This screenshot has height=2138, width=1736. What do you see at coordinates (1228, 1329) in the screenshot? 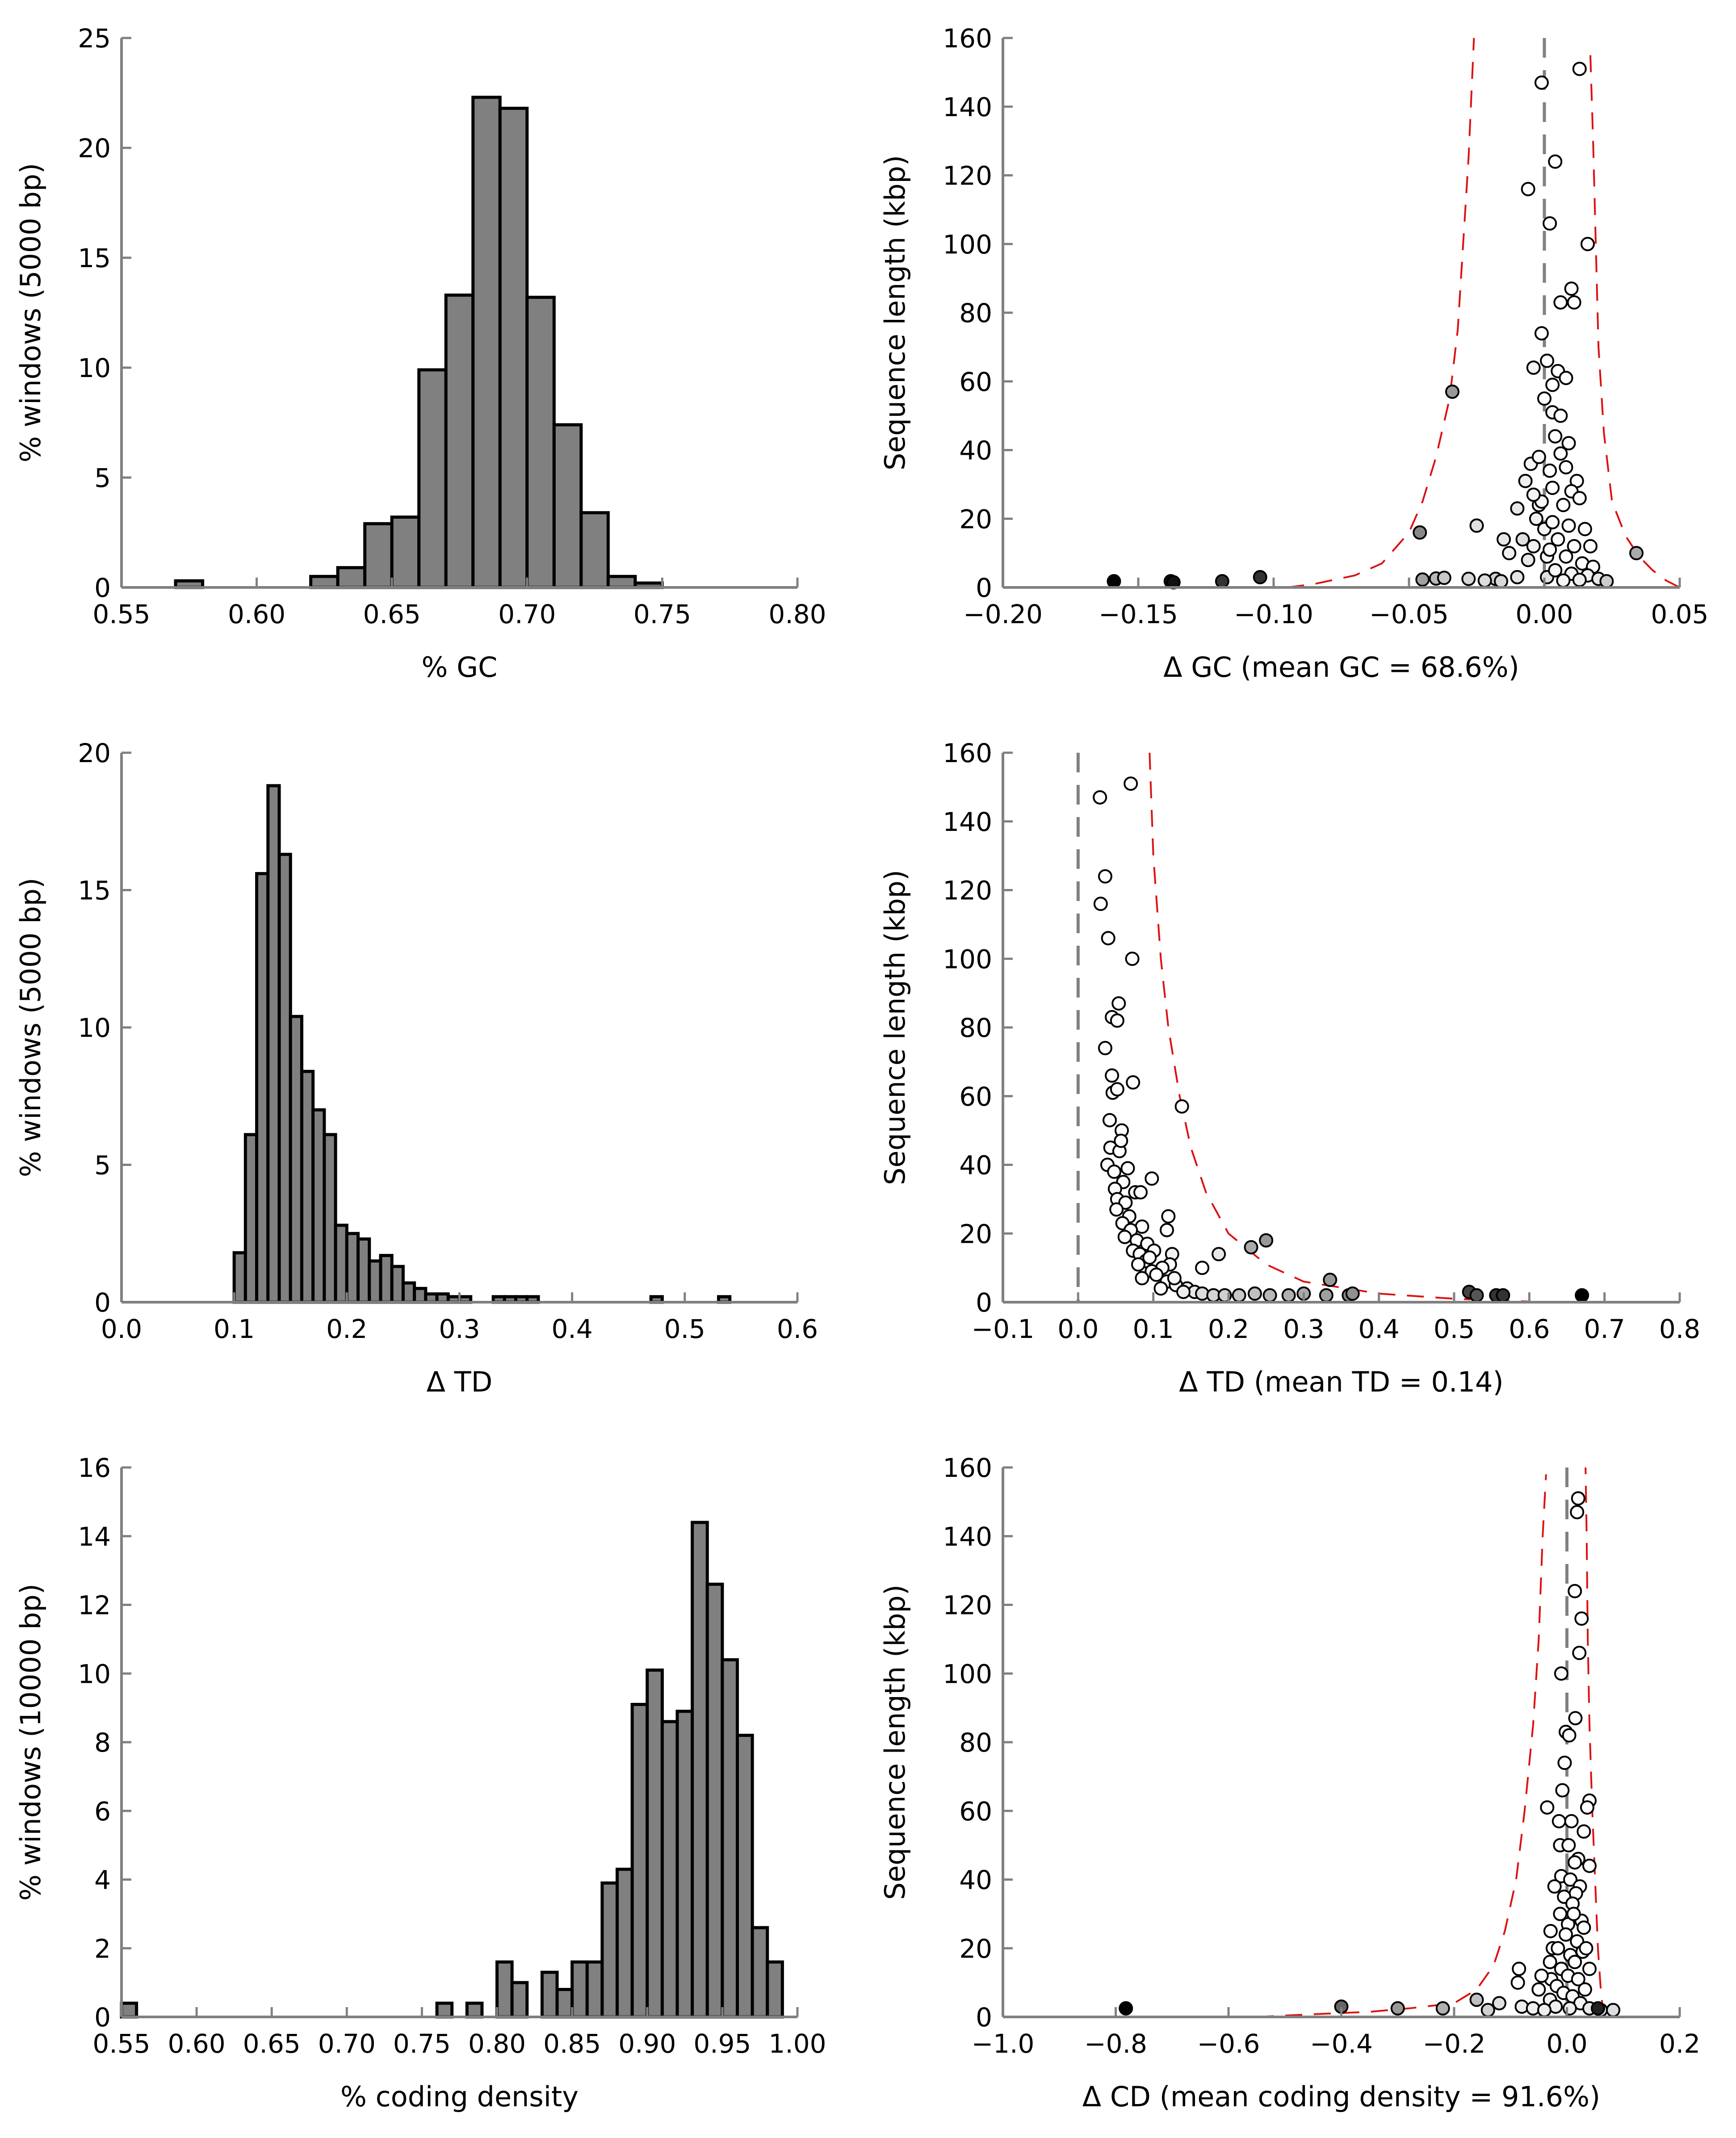
I see `chart-3-x-tick-label: 0.2` at bounding box center [1228, 1329].